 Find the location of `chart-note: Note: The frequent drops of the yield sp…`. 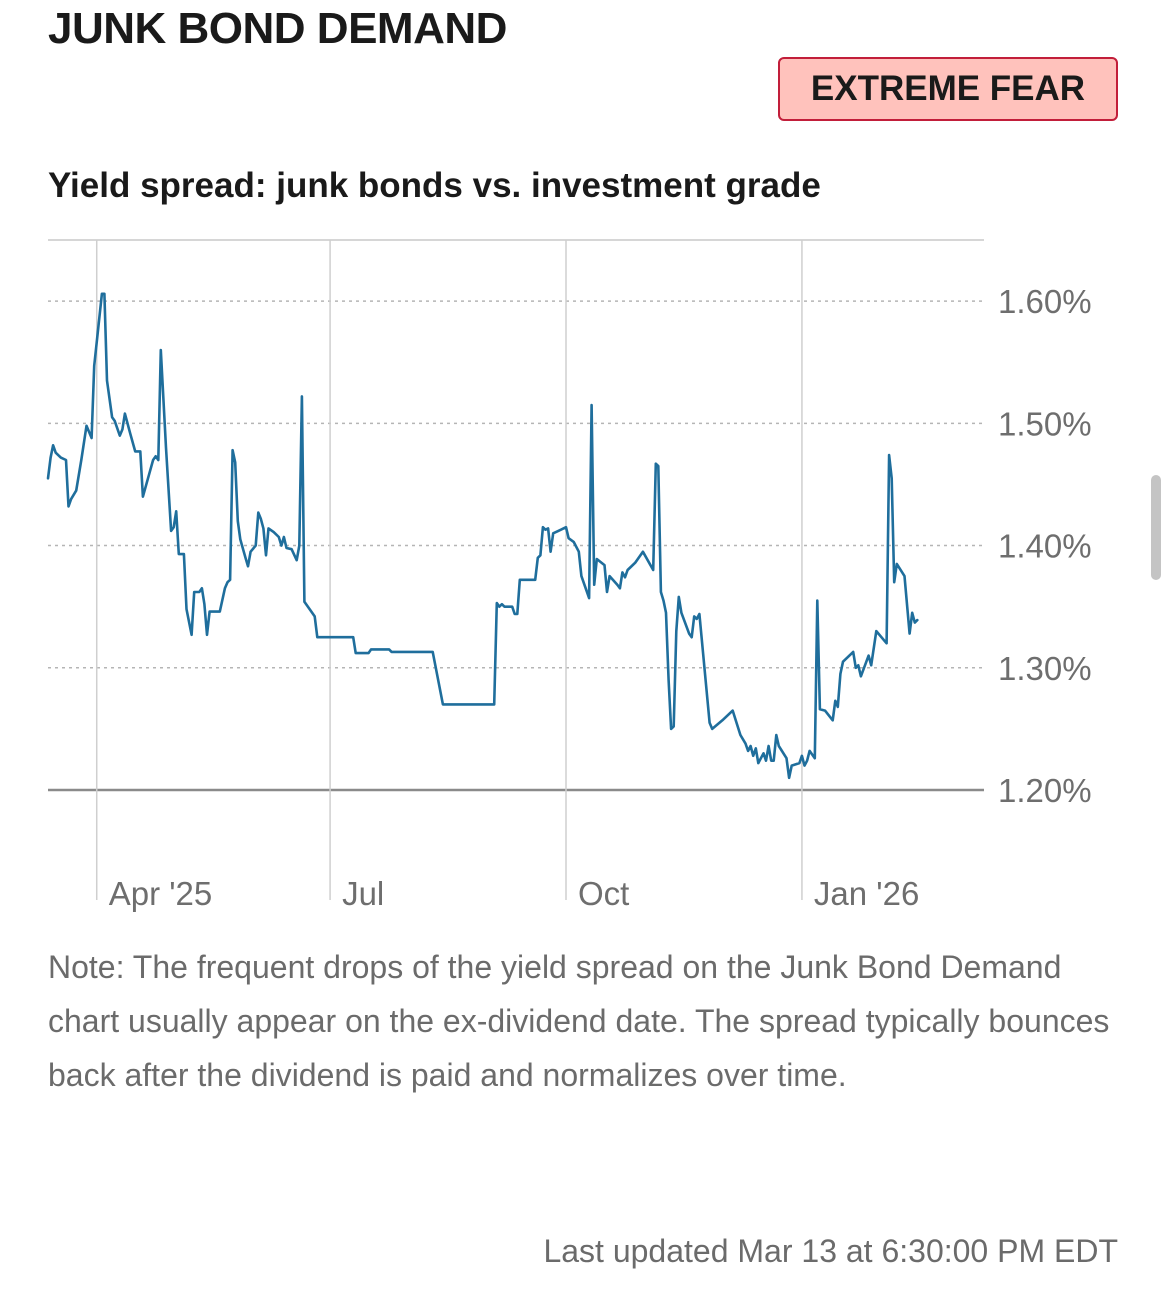

chart-note: Note: The frequent drops of the yield sp… is located at coordinates (579, 1021).